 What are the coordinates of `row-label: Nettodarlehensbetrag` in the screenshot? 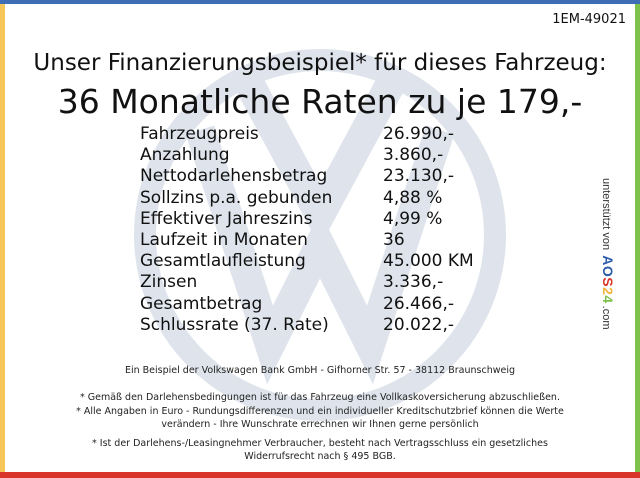 It's located at (234, 176).